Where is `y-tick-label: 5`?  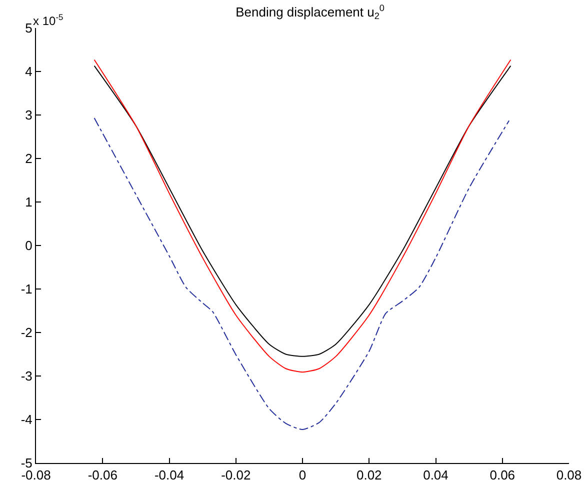
y-tick-label: 5 is located at coordinates (28, 28).